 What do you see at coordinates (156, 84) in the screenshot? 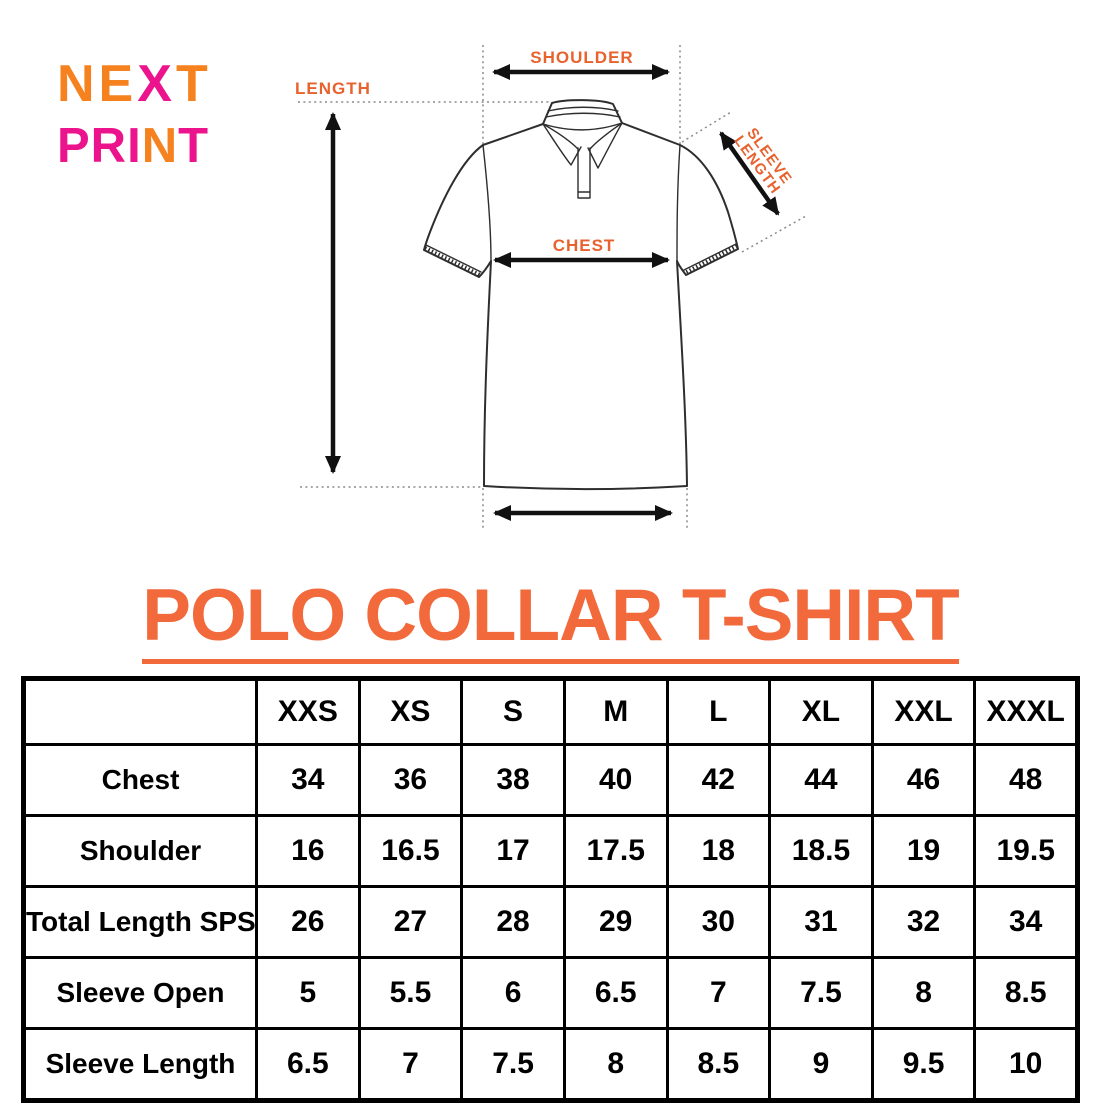
I see `logo-next-x: X` at bounding box center [156, 84].